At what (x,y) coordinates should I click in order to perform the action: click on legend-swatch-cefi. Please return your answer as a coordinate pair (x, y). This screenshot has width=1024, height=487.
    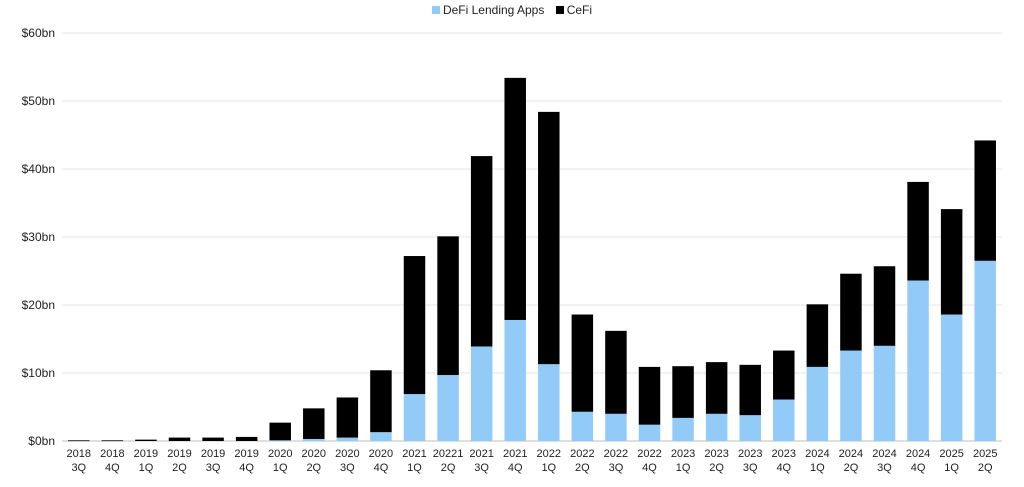
    Looking at the image, I should click on (559, 10).